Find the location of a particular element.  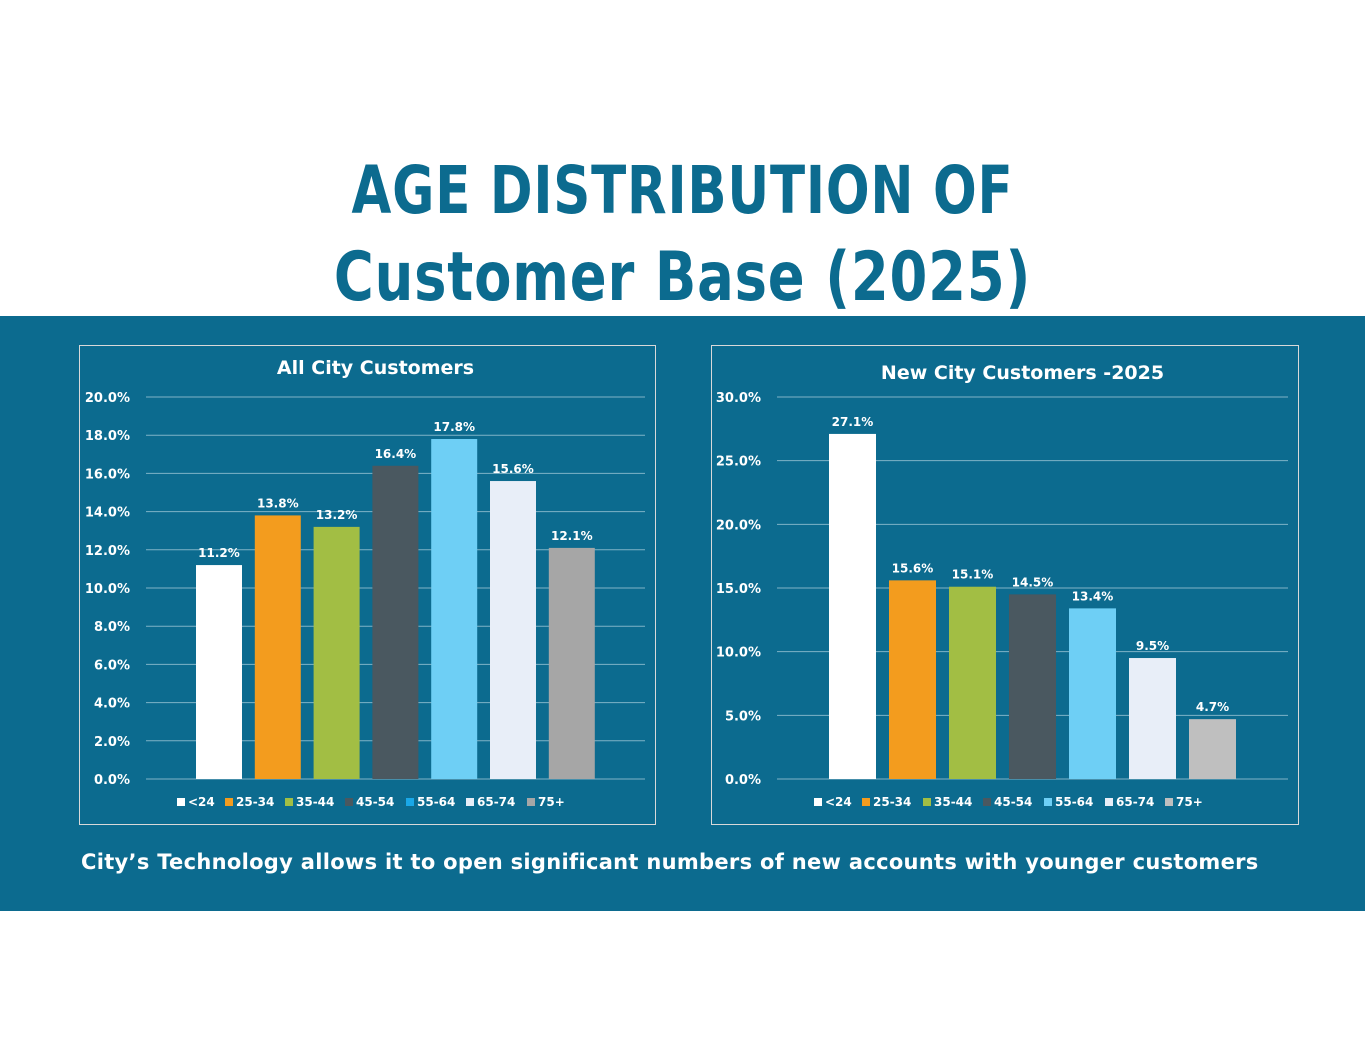

left-y-tick-label: 6.0% is located at coordinates (112, 665).